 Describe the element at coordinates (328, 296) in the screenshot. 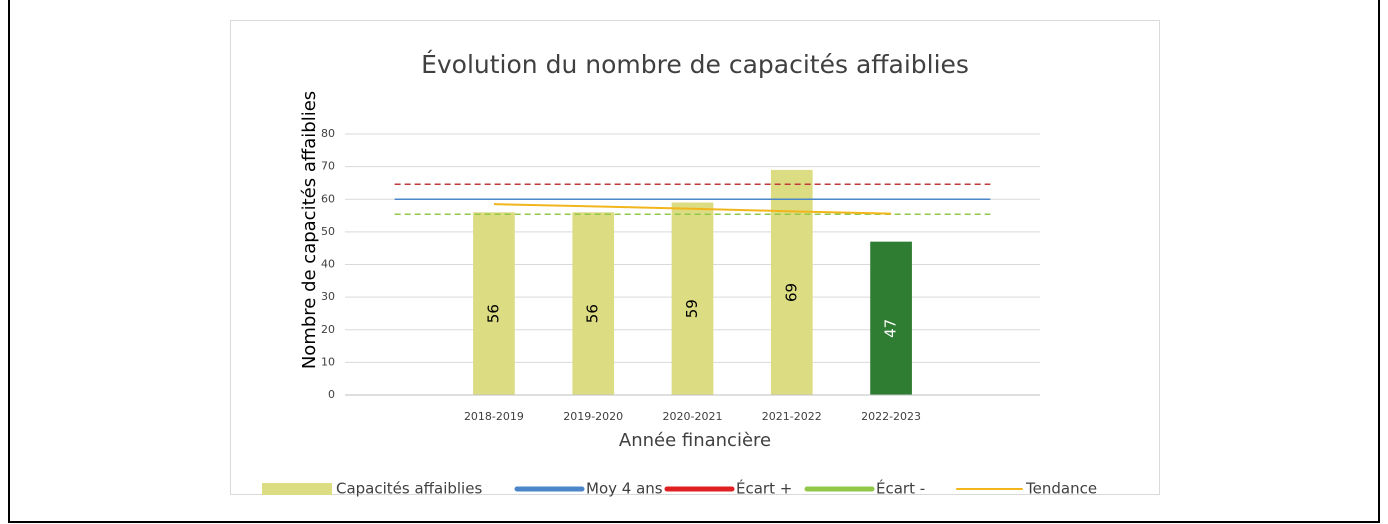

I see `y-tick-label: 30` at that location.